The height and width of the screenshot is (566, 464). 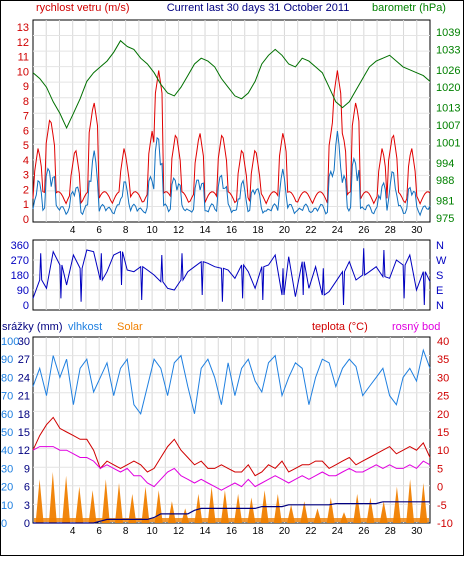 I want to click on left-tick-label: 11, so click(x=23, y=58).